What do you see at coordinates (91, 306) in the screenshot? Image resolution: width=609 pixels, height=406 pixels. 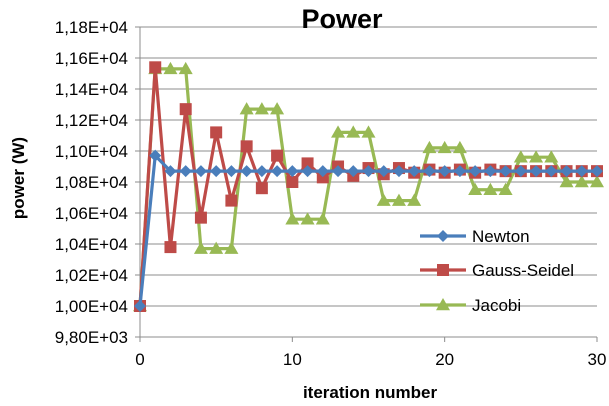 I see `y-tick-label: 1,00E+04` at bounding box center [91, 306].